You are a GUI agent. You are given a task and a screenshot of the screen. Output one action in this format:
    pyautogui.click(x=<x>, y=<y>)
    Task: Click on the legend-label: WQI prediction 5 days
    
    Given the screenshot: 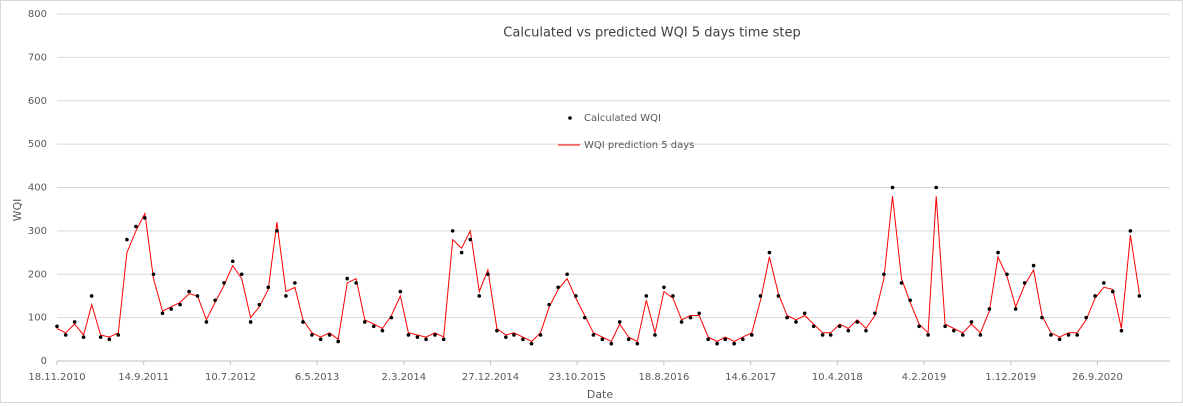 What is the action you would take?
    pyautogui.click(x=639, y=145)
    